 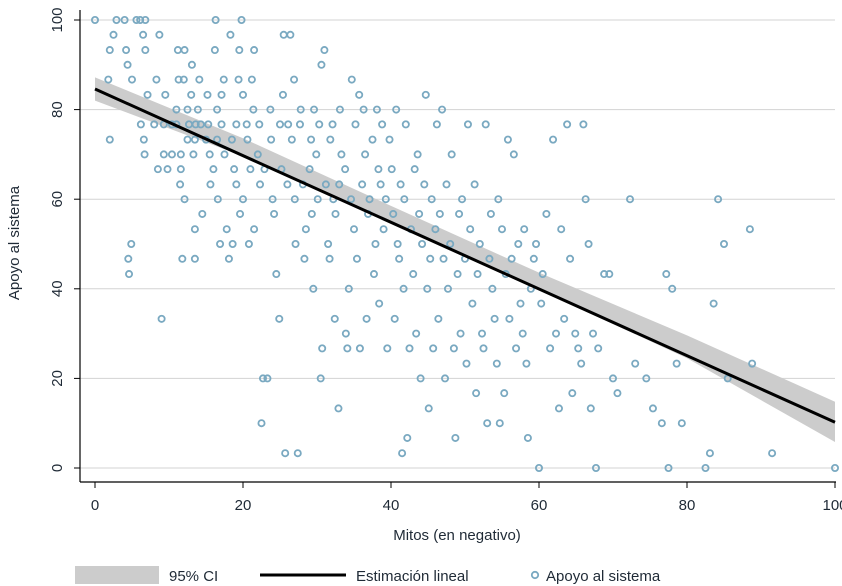 I want to click on y-tick-label: 40, so click(x=57, y=288).